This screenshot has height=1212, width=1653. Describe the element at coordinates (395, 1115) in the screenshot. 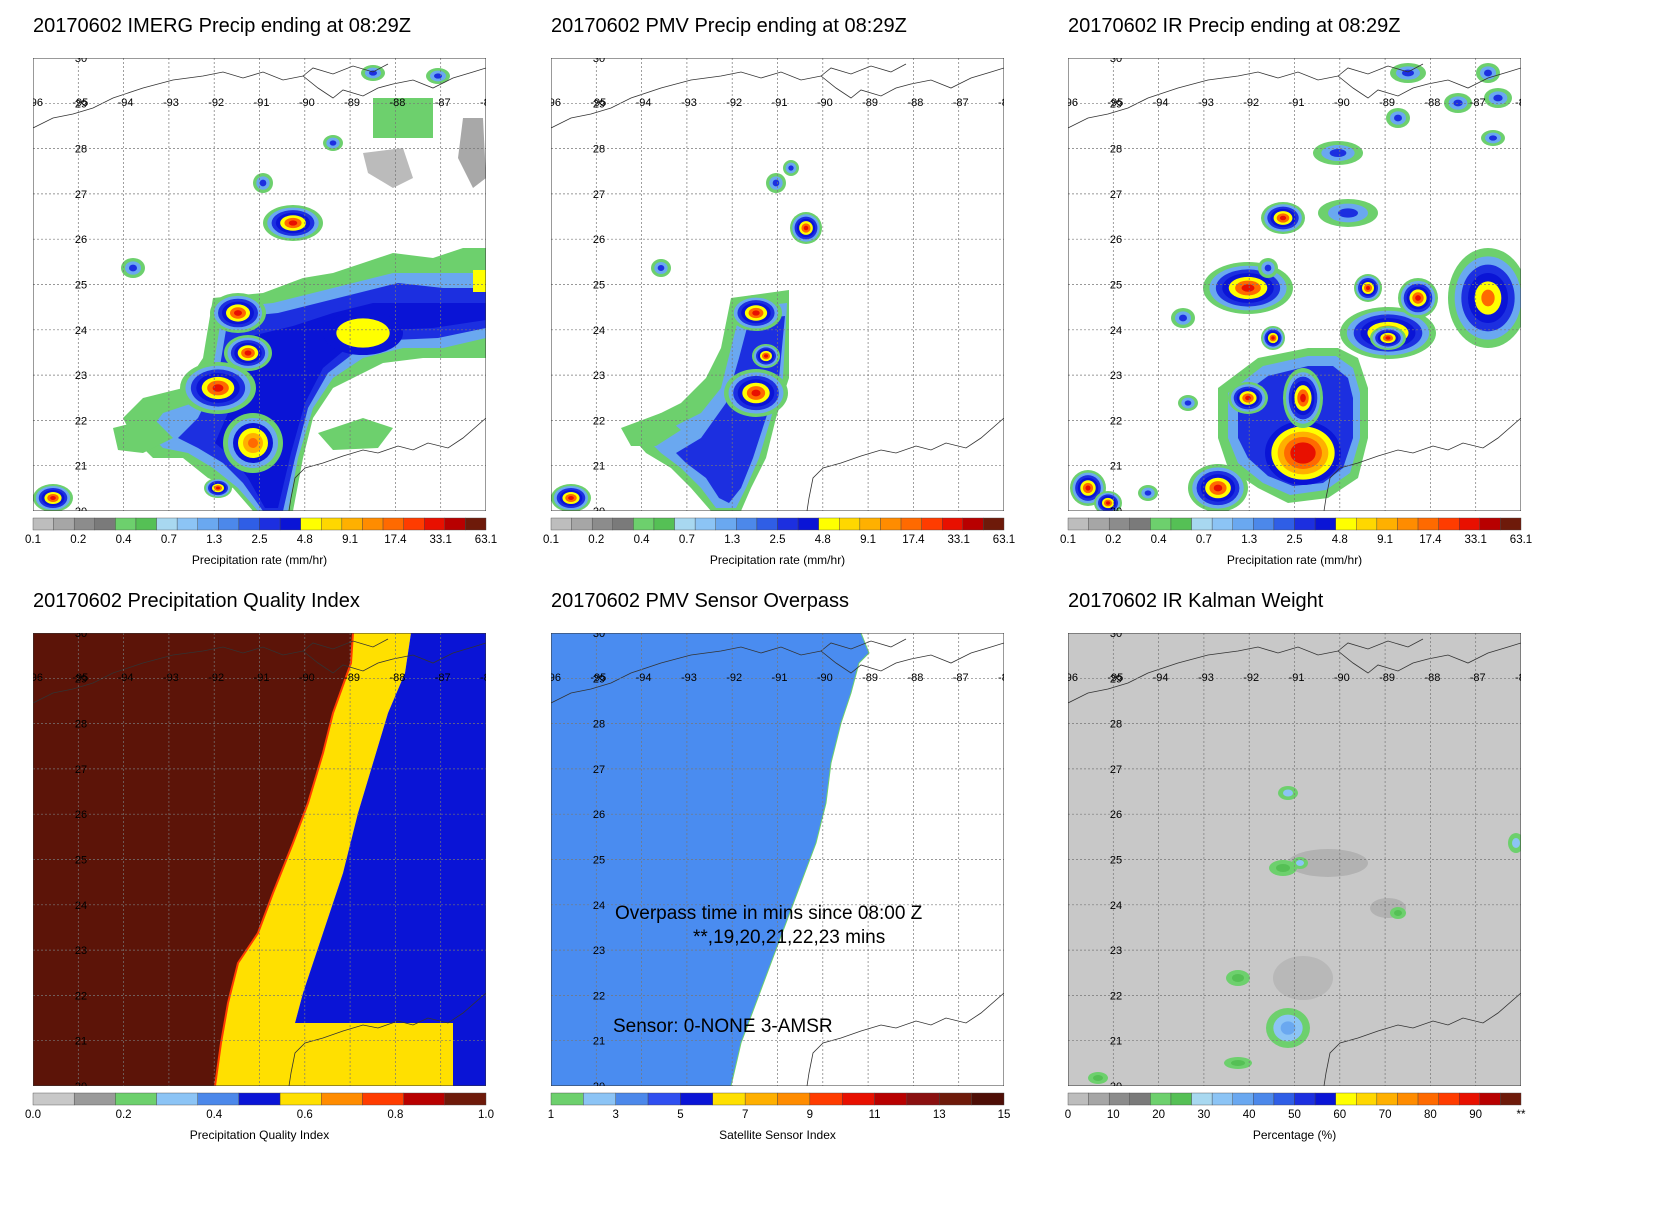

I see `colorbar-tick-label: 0.8` at that location.